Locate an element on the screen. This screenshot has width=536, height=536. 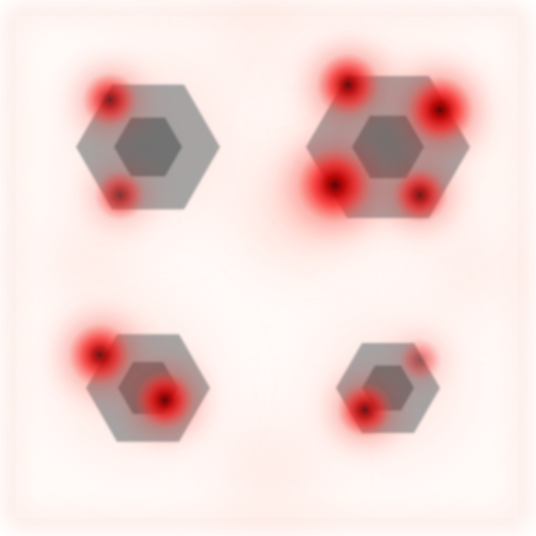
warm-blob is located at coordinates (270, 458).